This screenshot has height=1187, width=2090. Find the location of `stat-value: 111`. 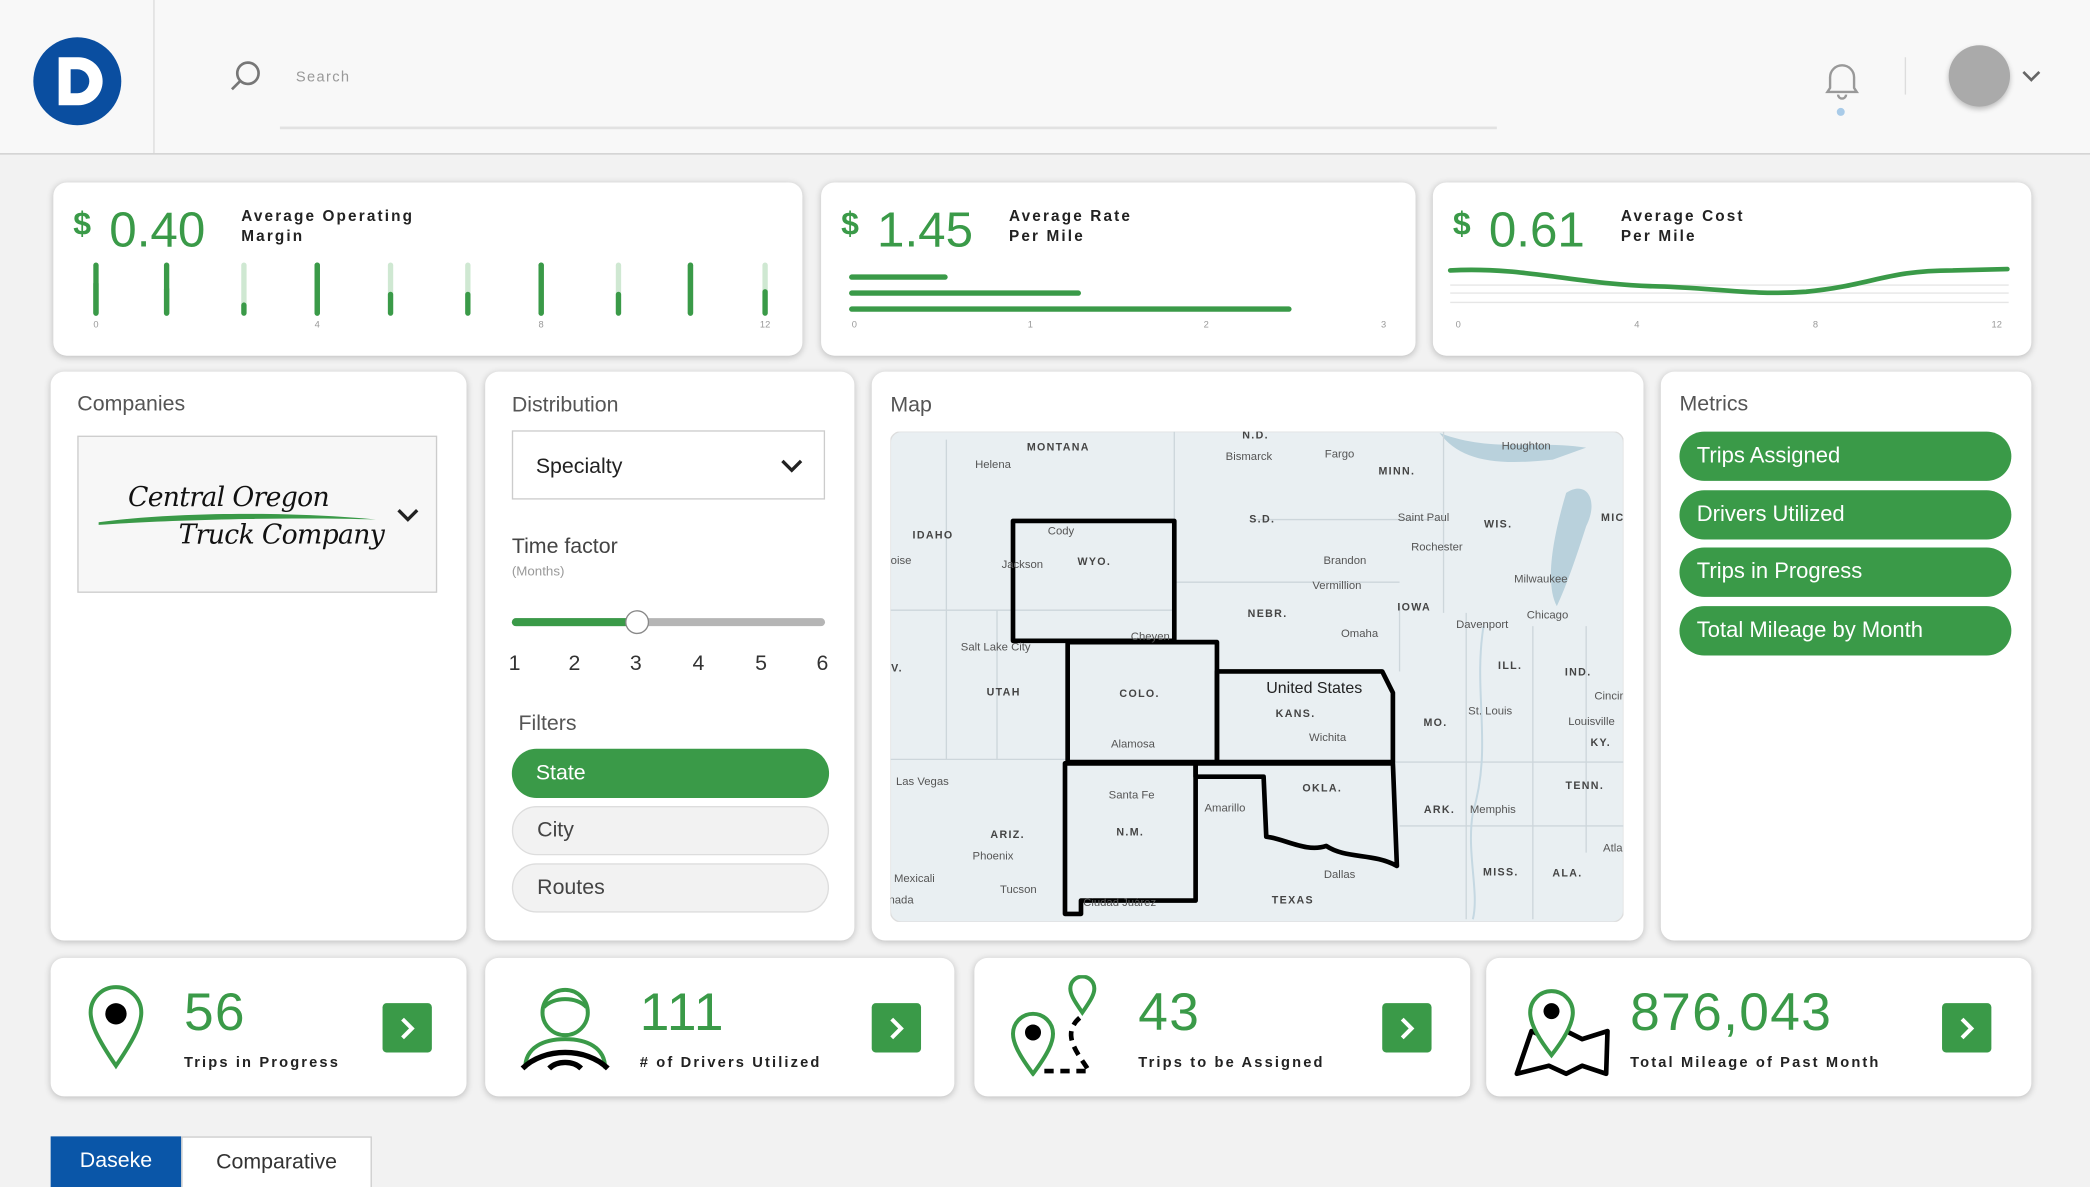

stat-value: 111 is located at coordinates (682, 1012).